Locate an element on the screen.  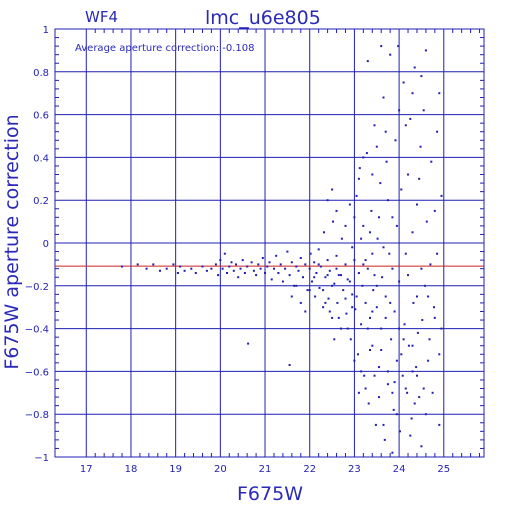
x-tick-label: 21 is located at coordinates (265, 469).